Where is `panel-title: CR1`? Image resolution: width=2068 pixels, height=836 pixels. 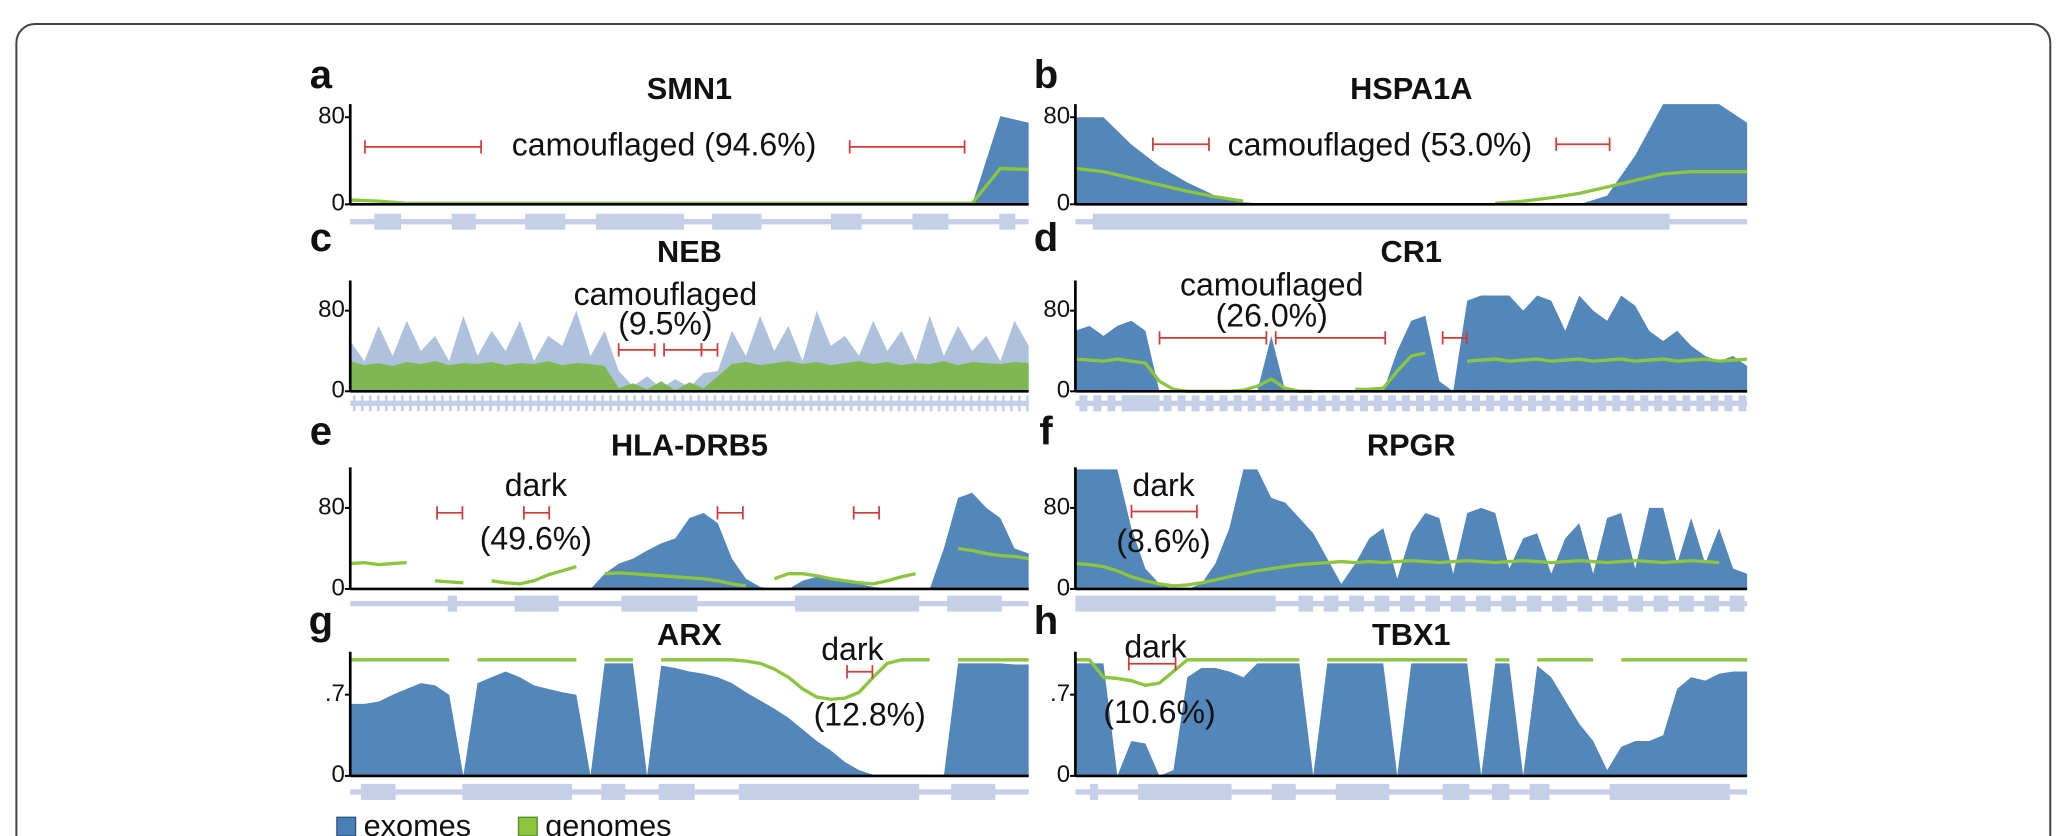
panel-title: CR1 is located at coordinates (1411, 251).